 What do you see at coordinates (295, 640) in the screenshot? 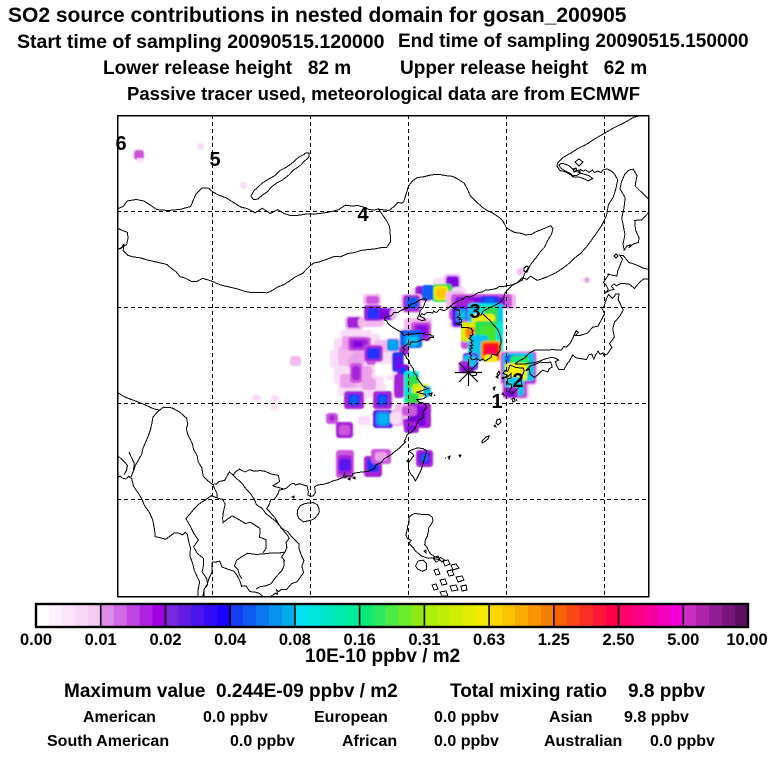
I see `svg-text: 0.08` at bounding box center [295, 640].